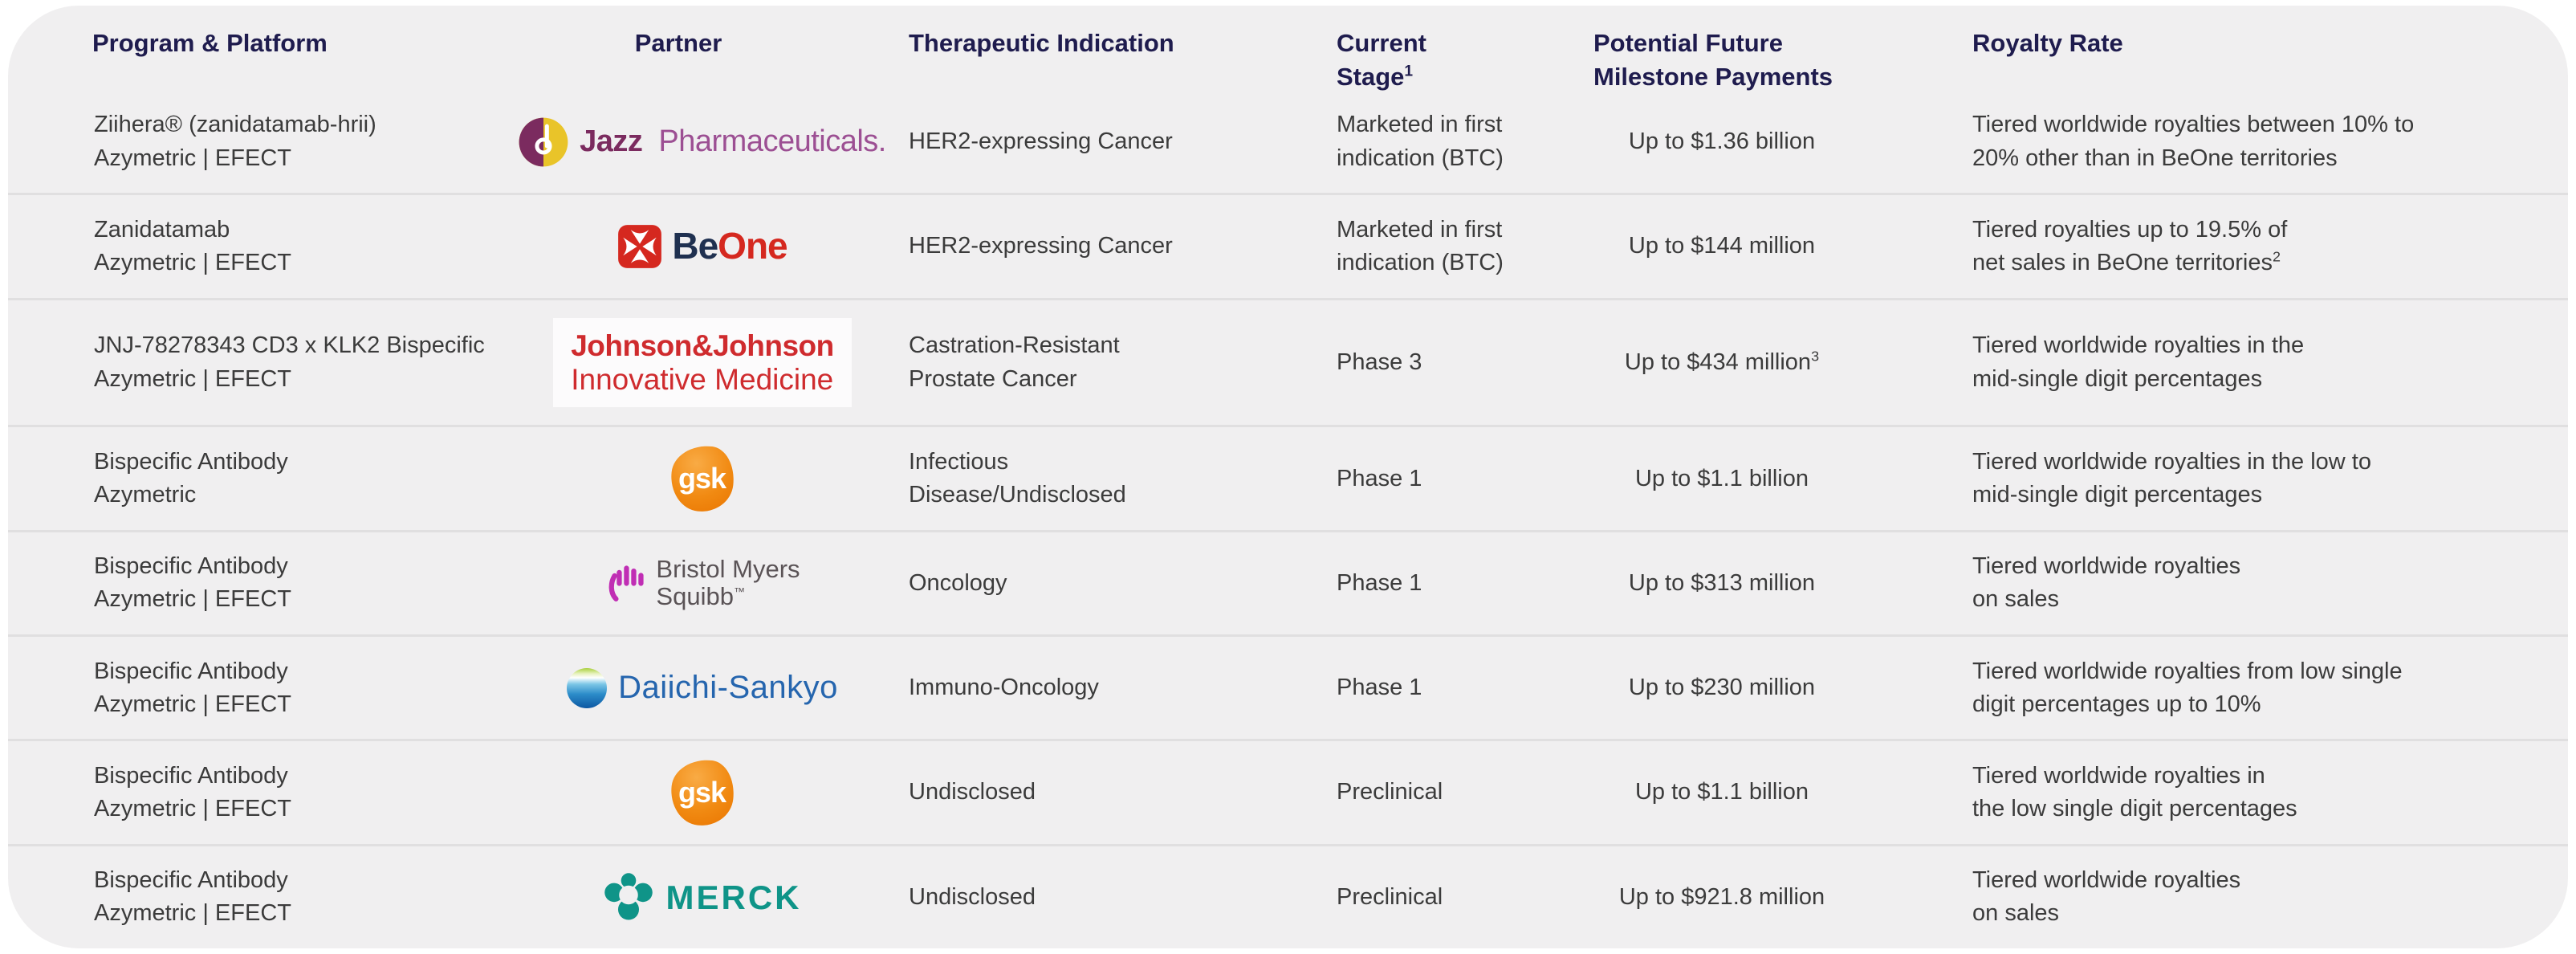  I want to click on column-header-partner: Partner, so click(702, 43).